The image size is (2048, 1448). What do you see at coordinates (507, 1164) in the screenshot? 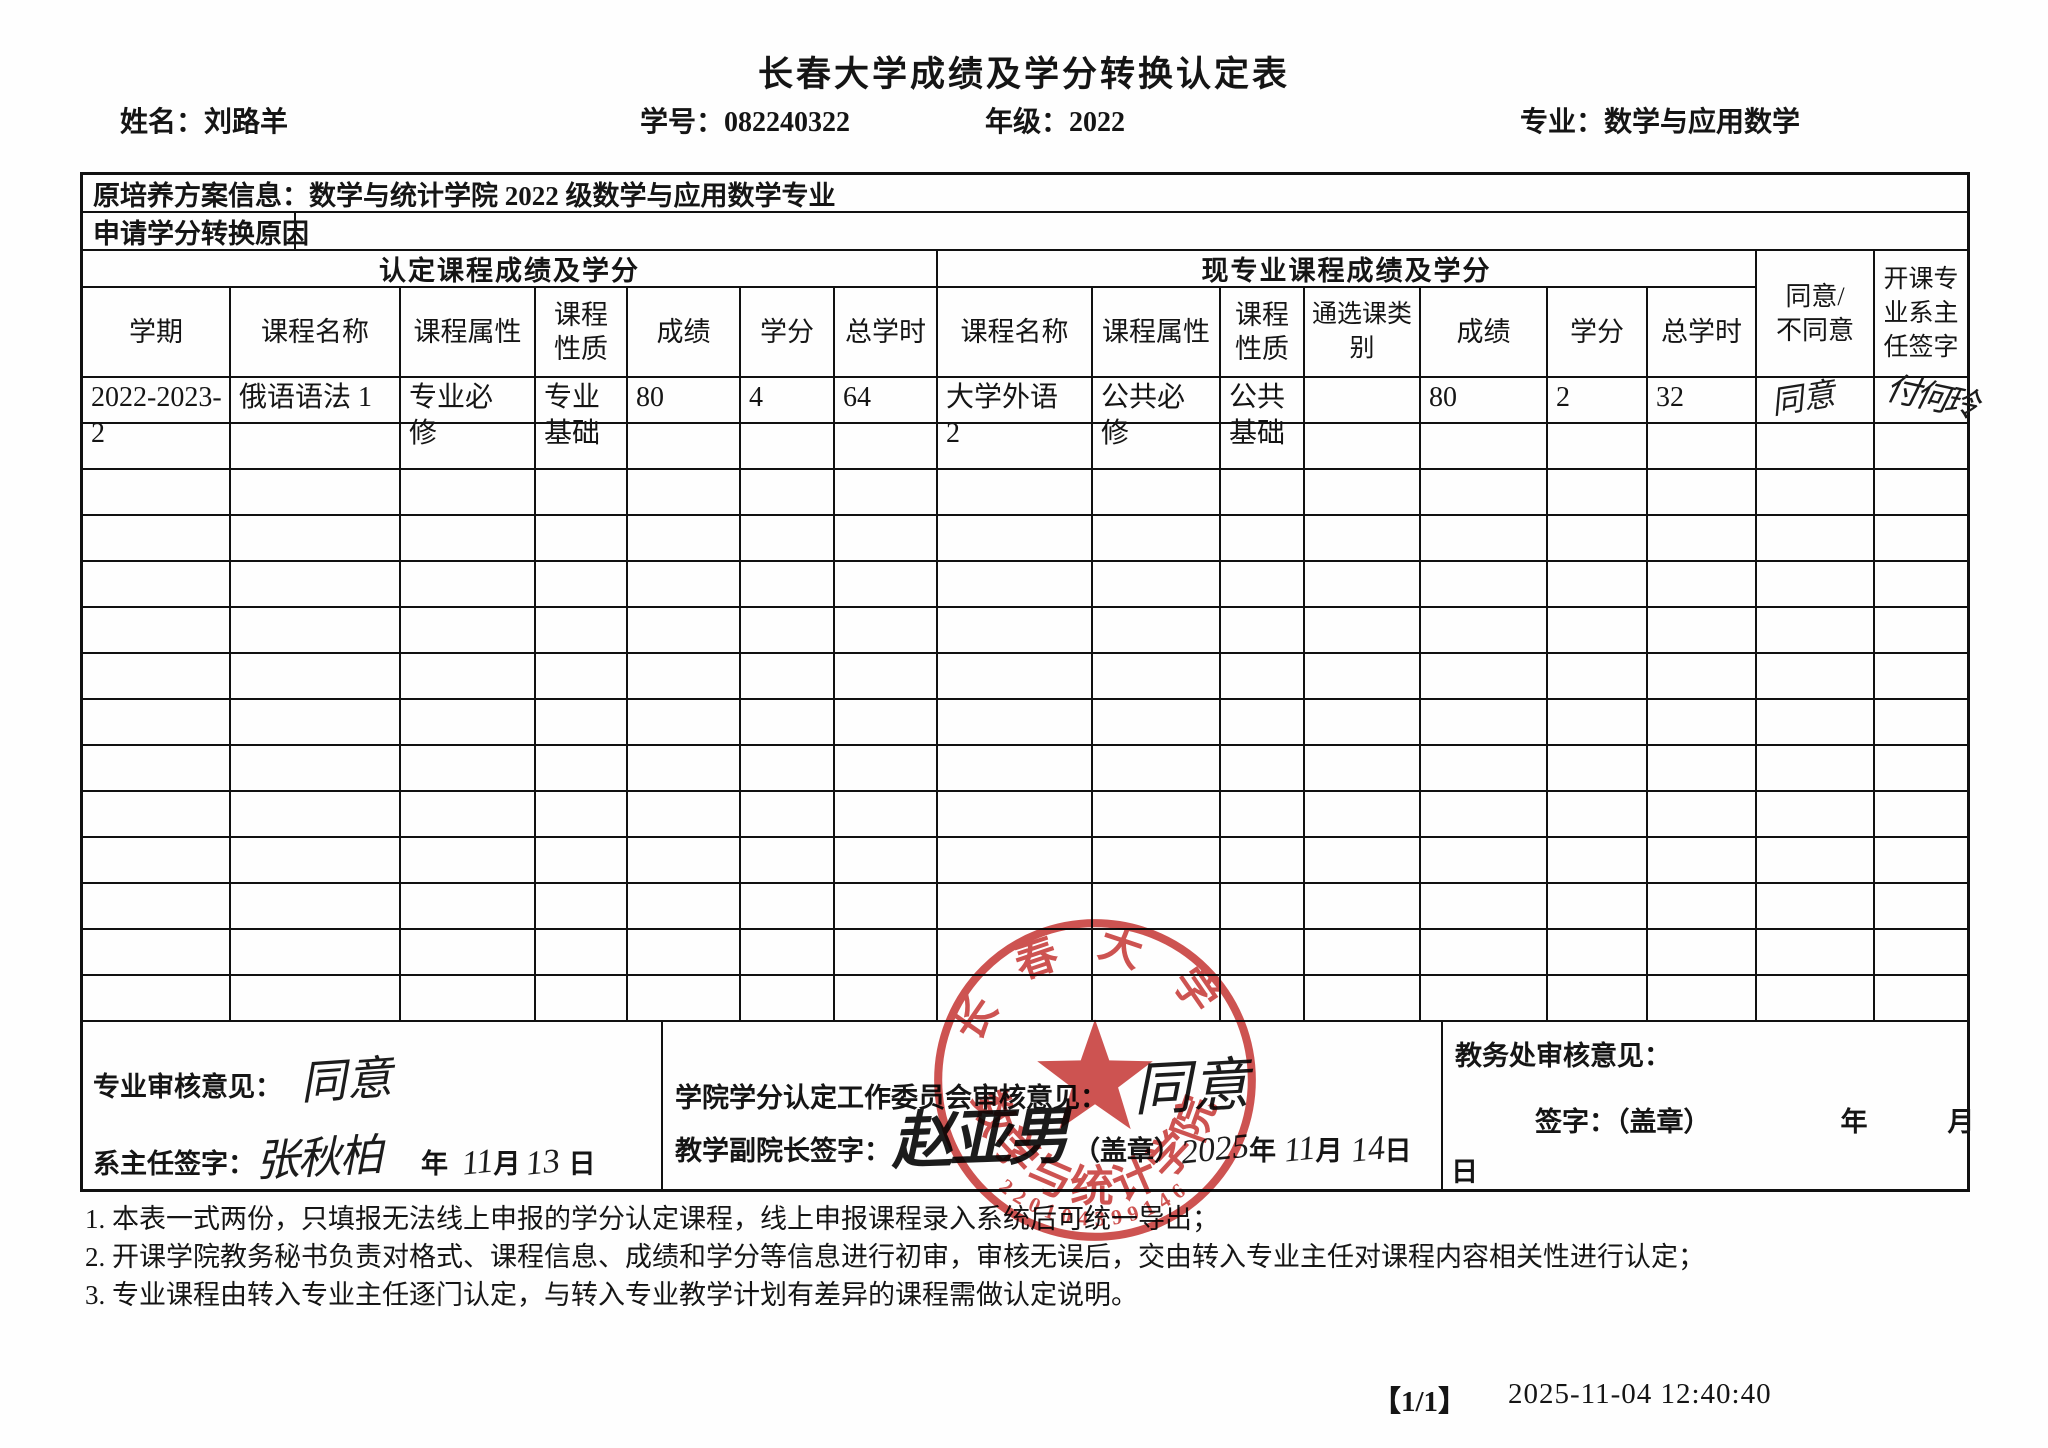
I see `dept-month-label: 月` at bounding box center [507, 1164].